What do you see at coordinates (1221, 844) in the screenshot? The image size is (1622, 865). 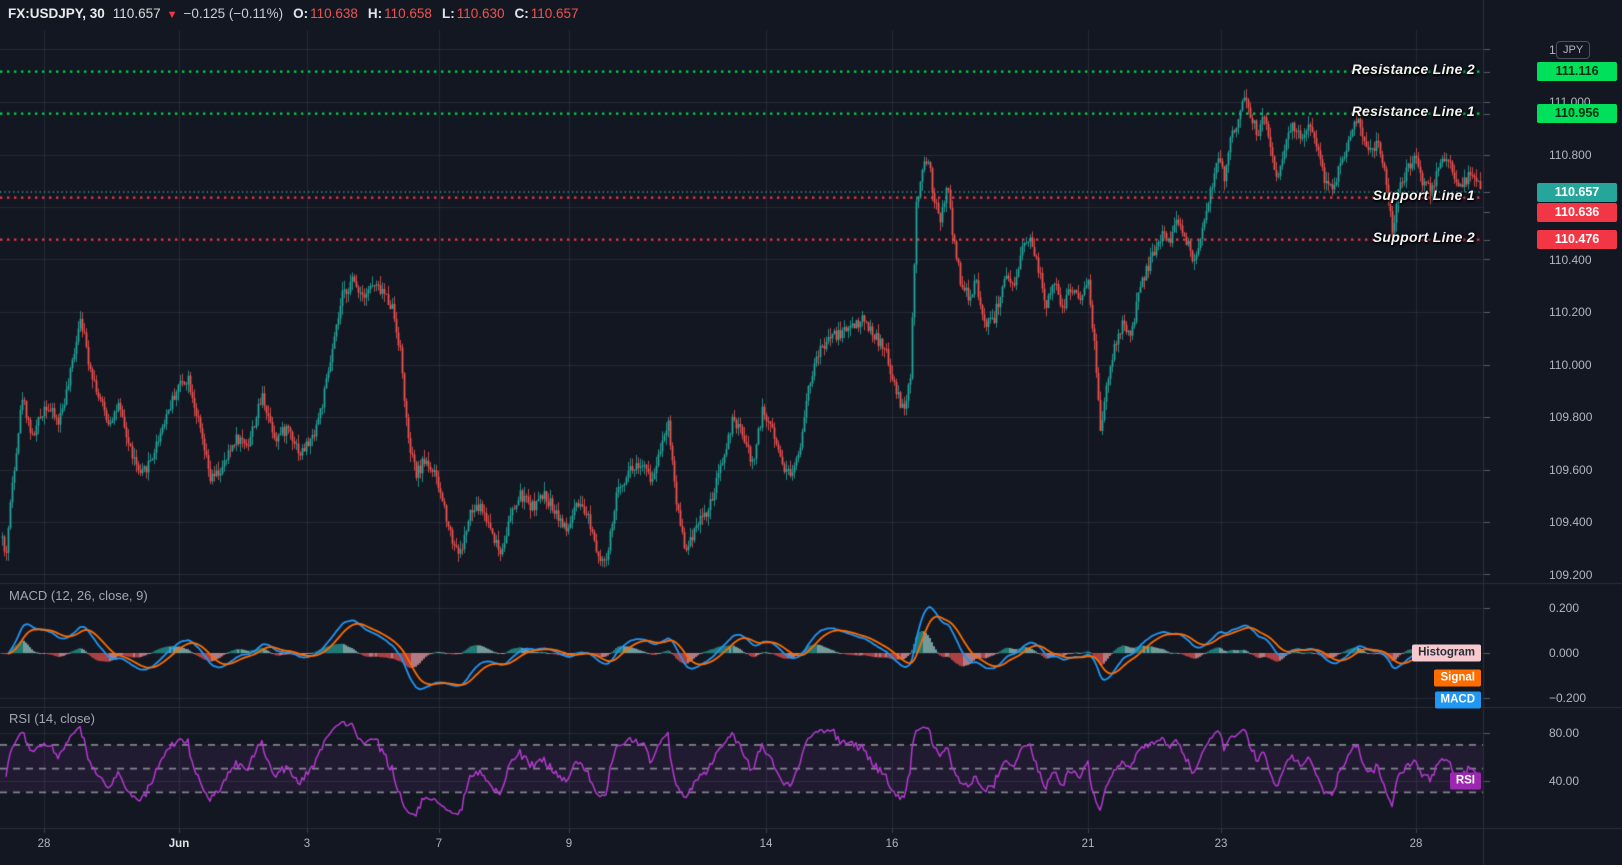 I see `time-axis-label: 23` at bounding box center [1221, 844].